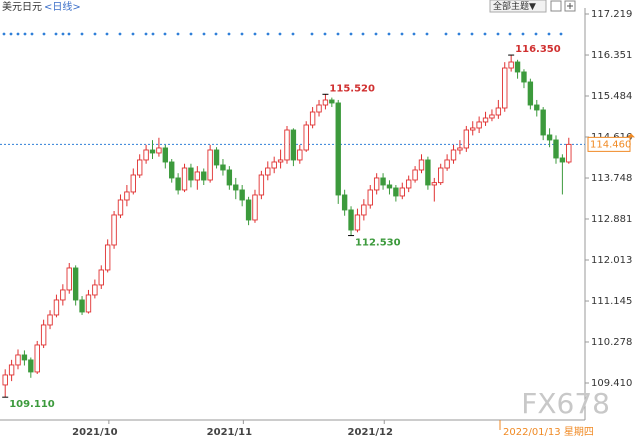 The width and height of the screenshot is (640, 440). Describe the element at coordinates (94, 432) in the screenshot. I see `x-tick-label: 2021/10` at that location.